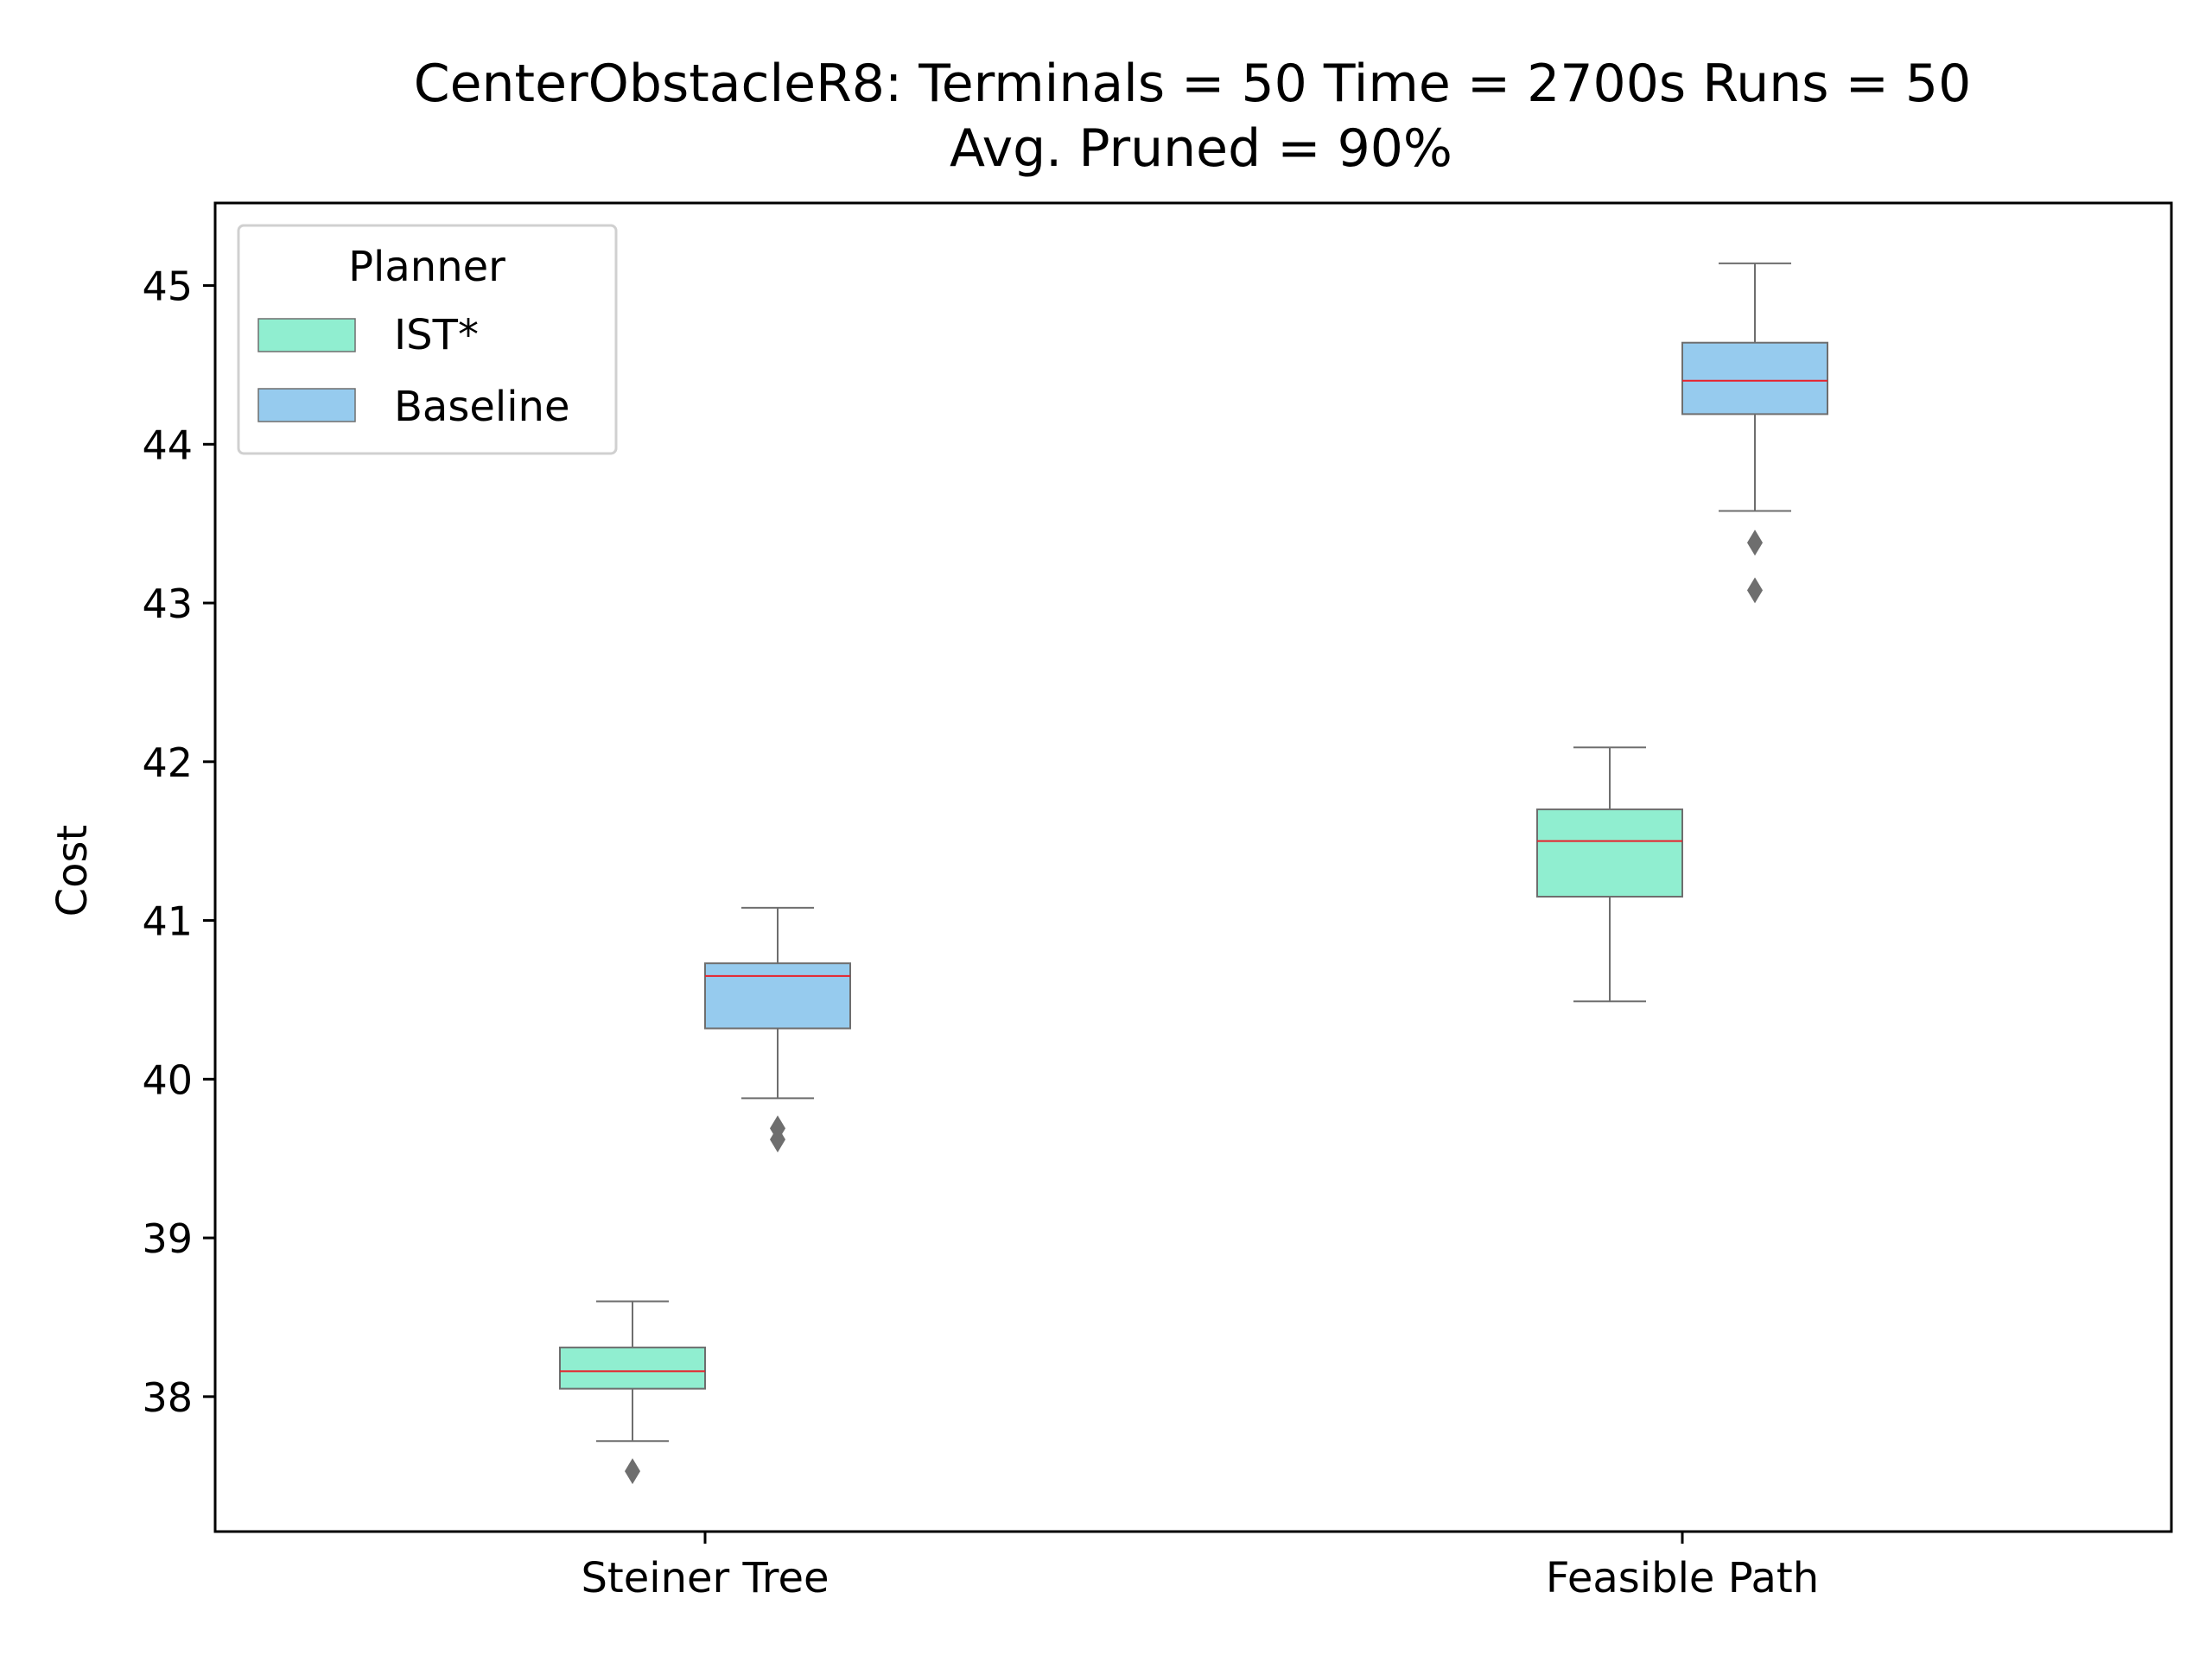 The image size is (2212, 1662). What do you see at coordinates (1201, 148) in the screenshot?
I see `chart-subtitle: Avg. Pruned = 90%` at bounding box center [1201, 148].